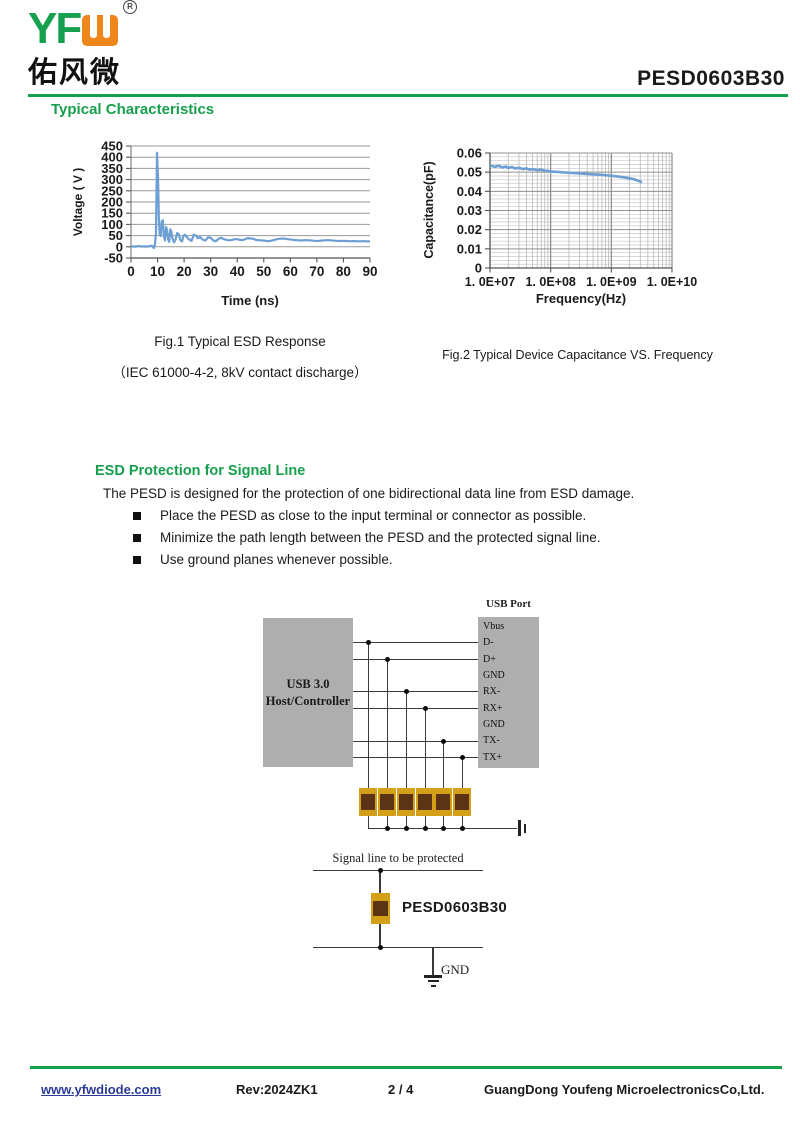 This screenshot has width=800, height=1131. I want to click on svg-text: 0.06, so click(469, 153).